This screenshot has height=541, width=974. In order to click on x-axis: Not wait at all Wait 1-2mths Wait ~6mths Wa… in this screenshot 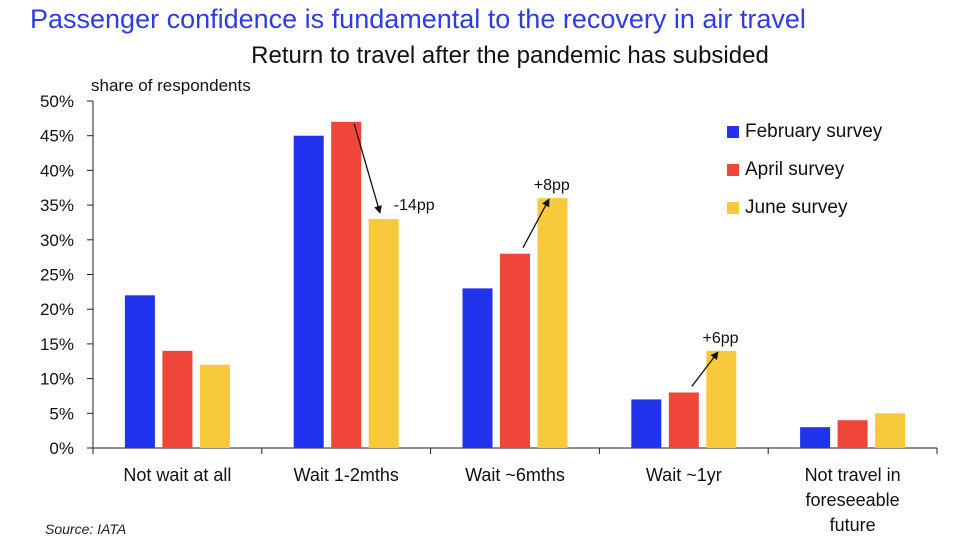, I will do `click(515, 491)`.